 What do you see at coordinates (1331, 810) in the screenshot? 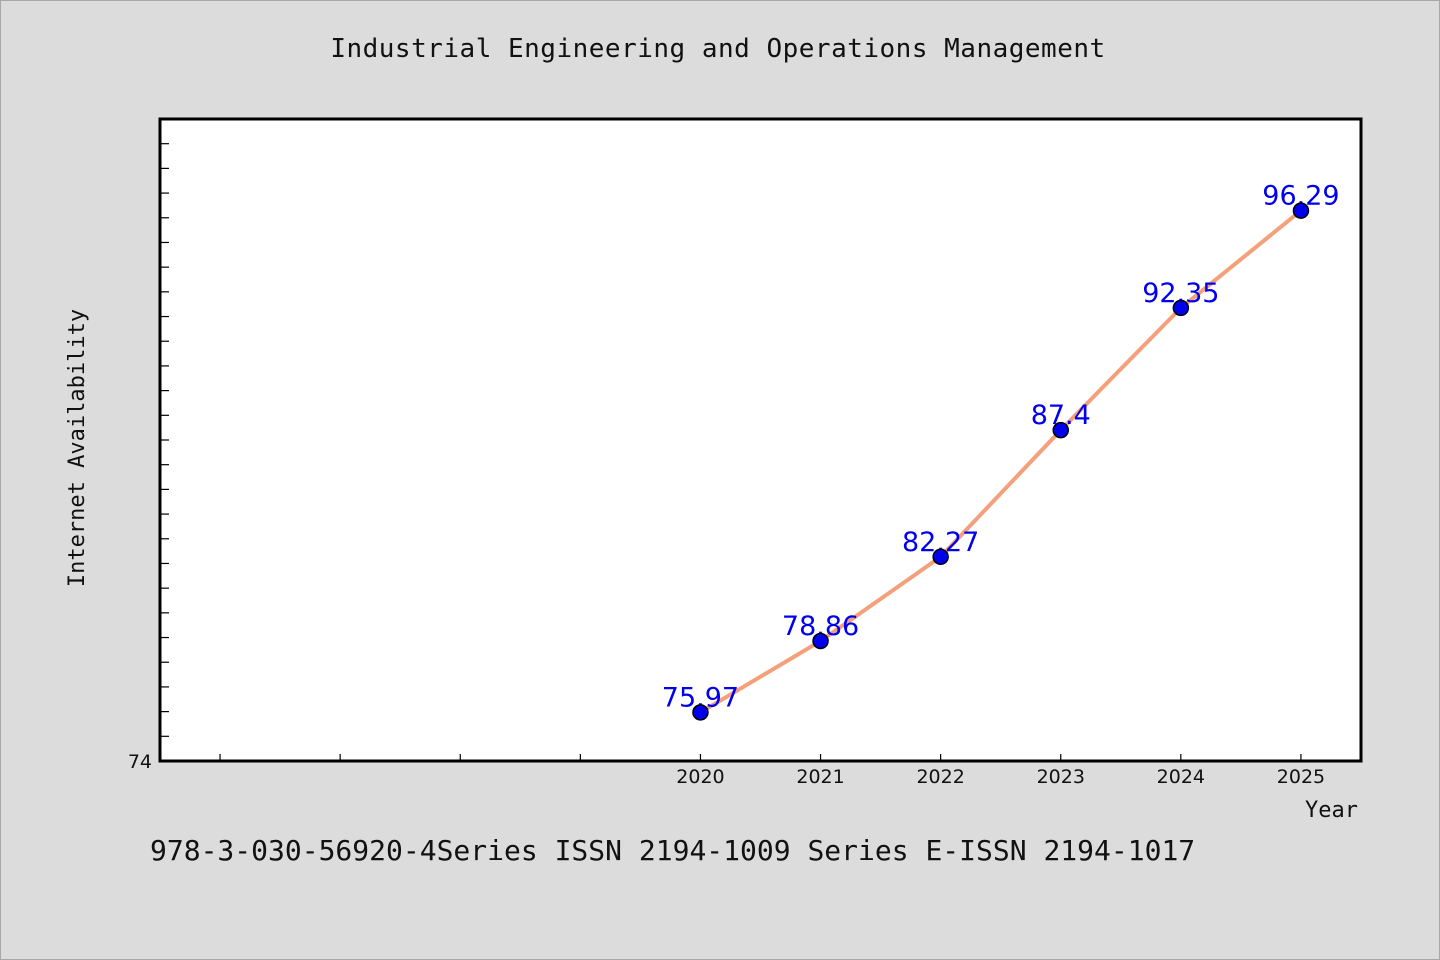
I see `x-axis-label: Year` at bounding box center [1331, 810].